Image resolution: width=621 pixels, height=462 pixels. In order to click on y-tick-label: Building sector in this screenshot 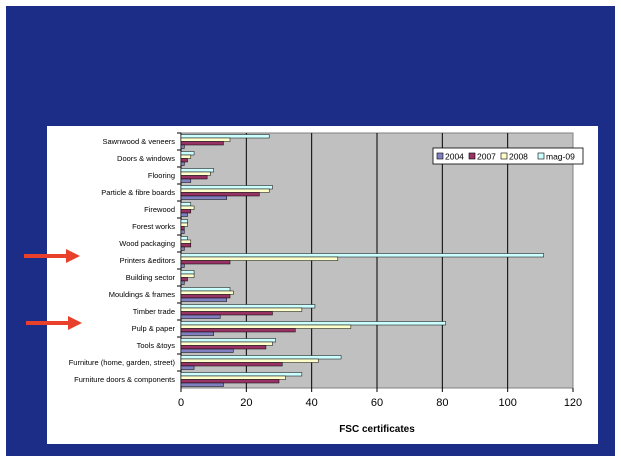, I will do `click(151, 277)`.